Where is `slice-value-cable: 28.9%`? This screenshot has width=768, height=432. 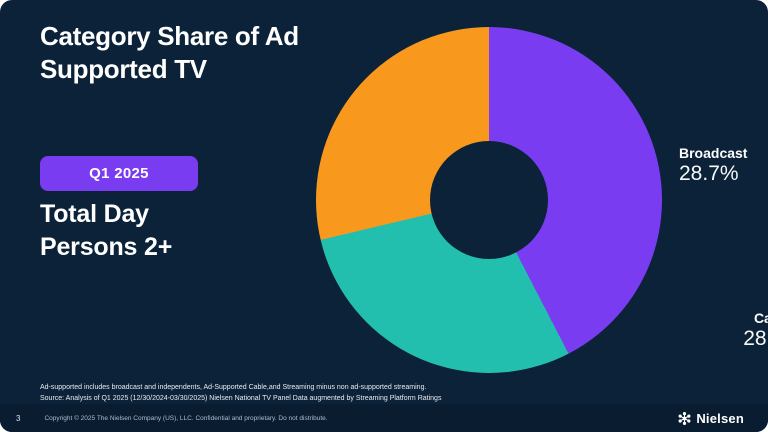 slice-value-cable: 28.9% is located at coordinates (755, 338).